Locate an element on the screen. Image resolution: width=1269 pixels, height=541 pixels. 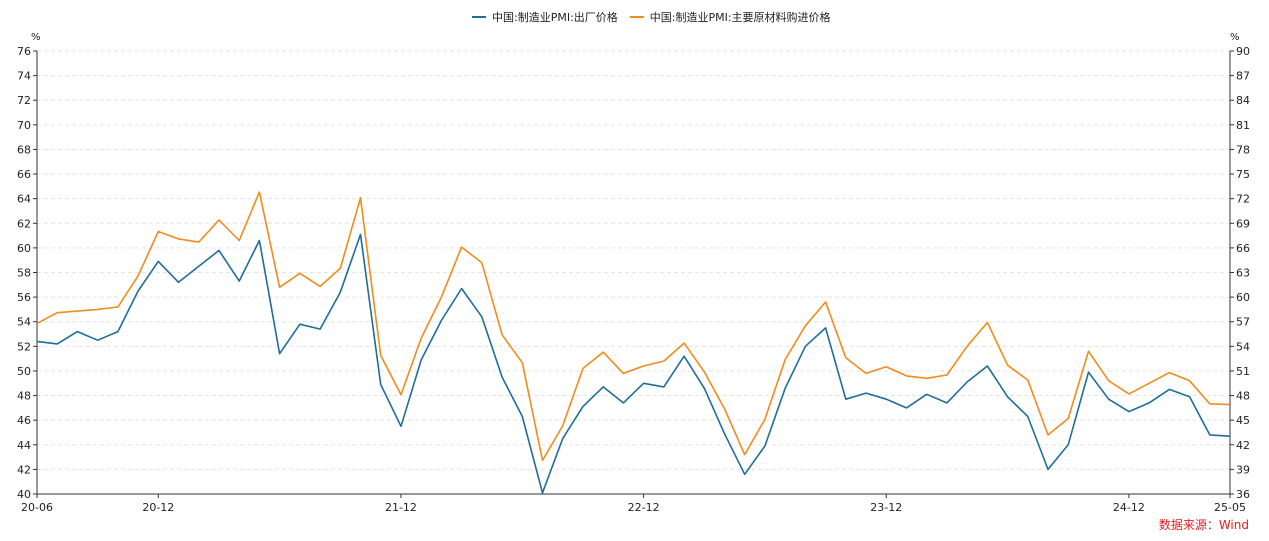
right-tick-label: 45 is located at coordinates (1243, 420).